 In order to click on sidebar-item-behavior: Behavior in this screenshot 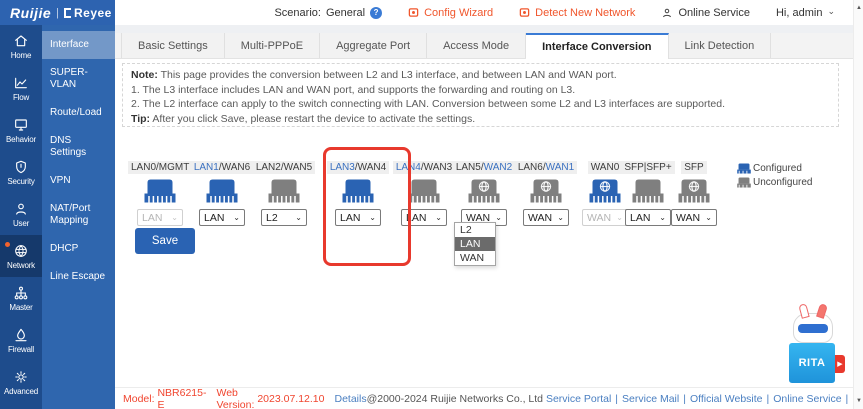, I will do `click(21, 130)`.